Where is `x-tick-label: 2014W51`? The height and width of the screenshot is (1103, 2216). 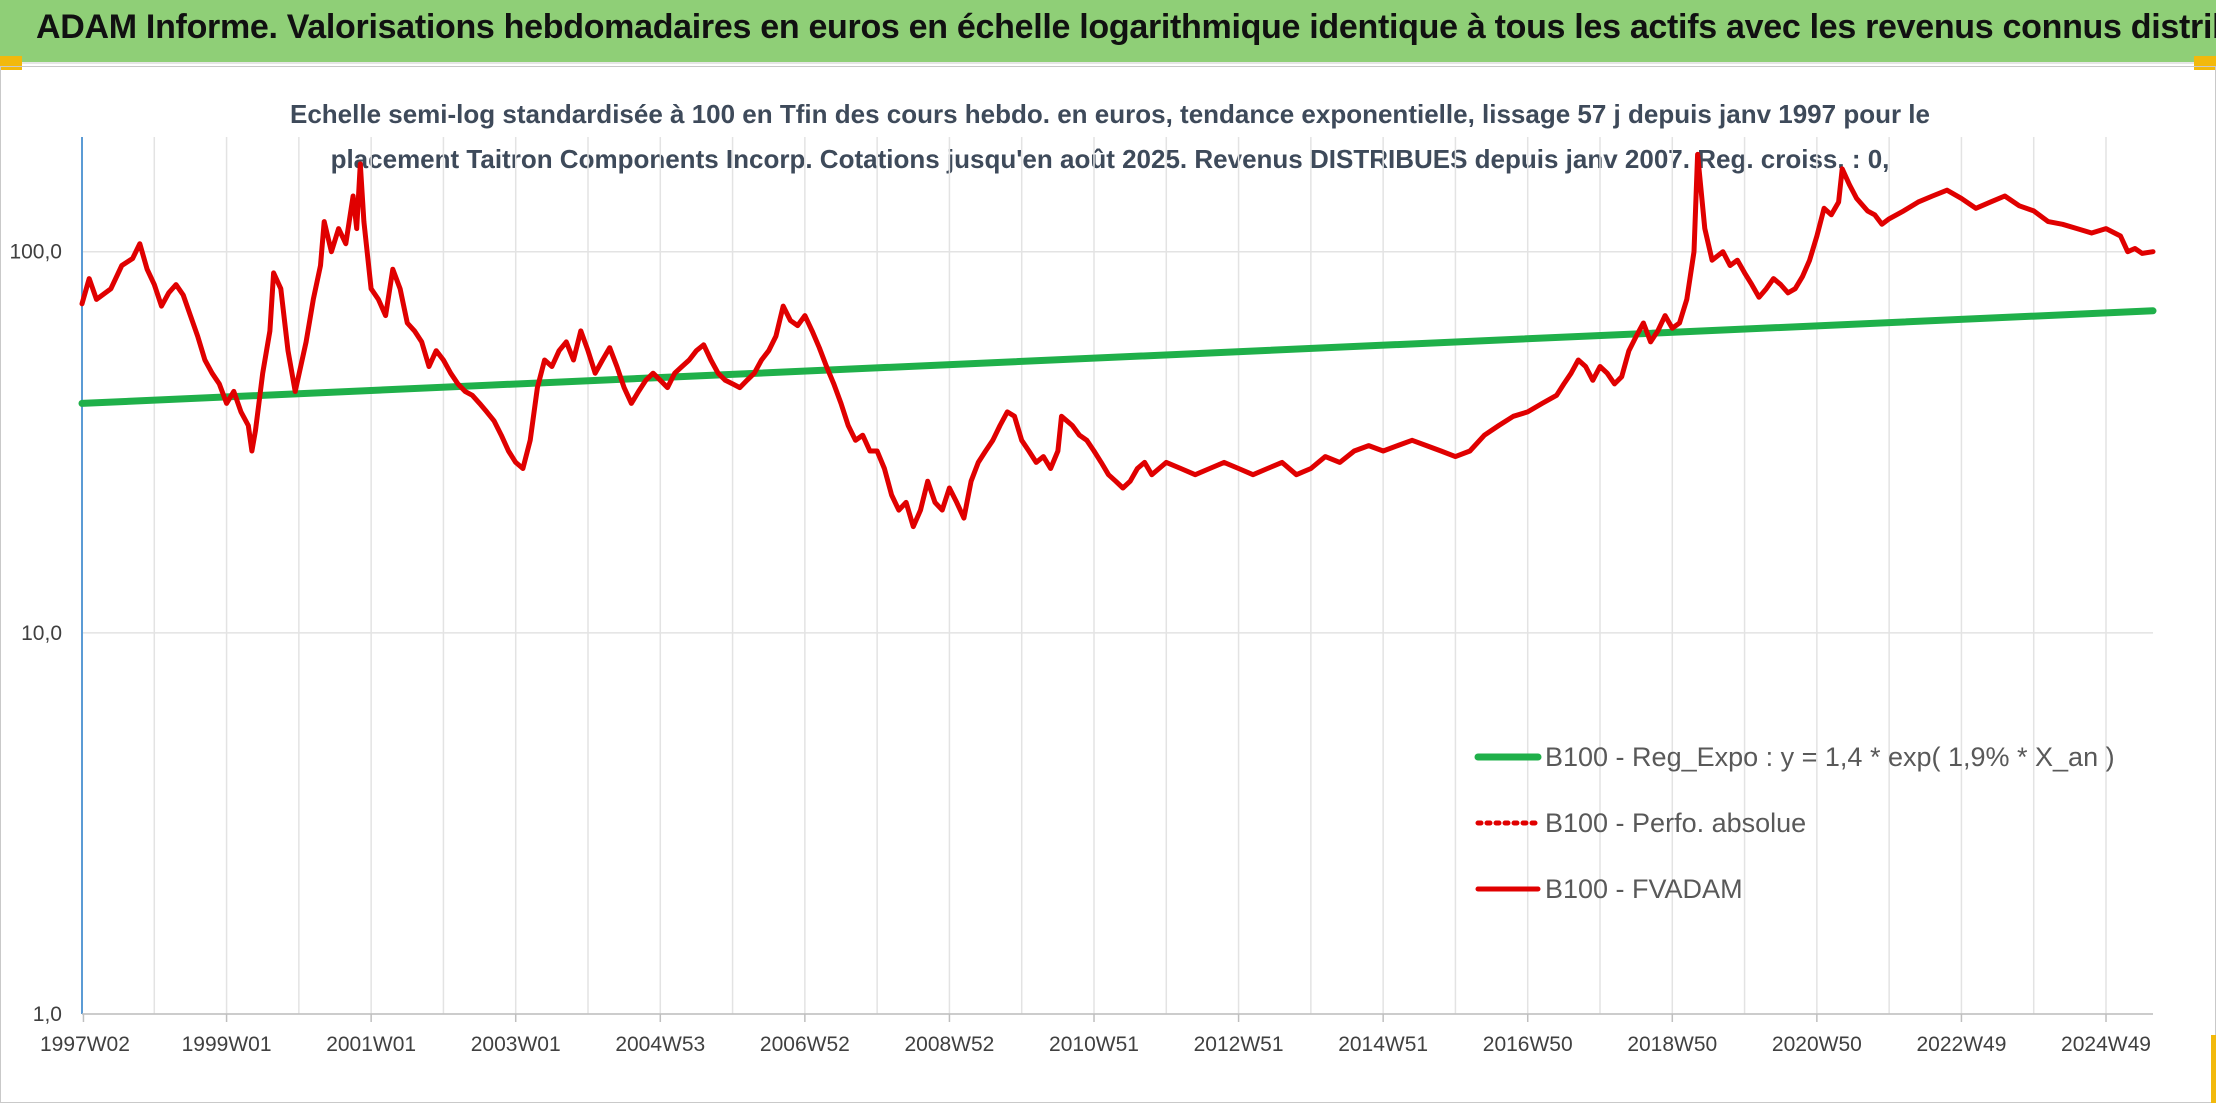
x-tick-label: 2014W51 is located at coordinates (1383, 1044).